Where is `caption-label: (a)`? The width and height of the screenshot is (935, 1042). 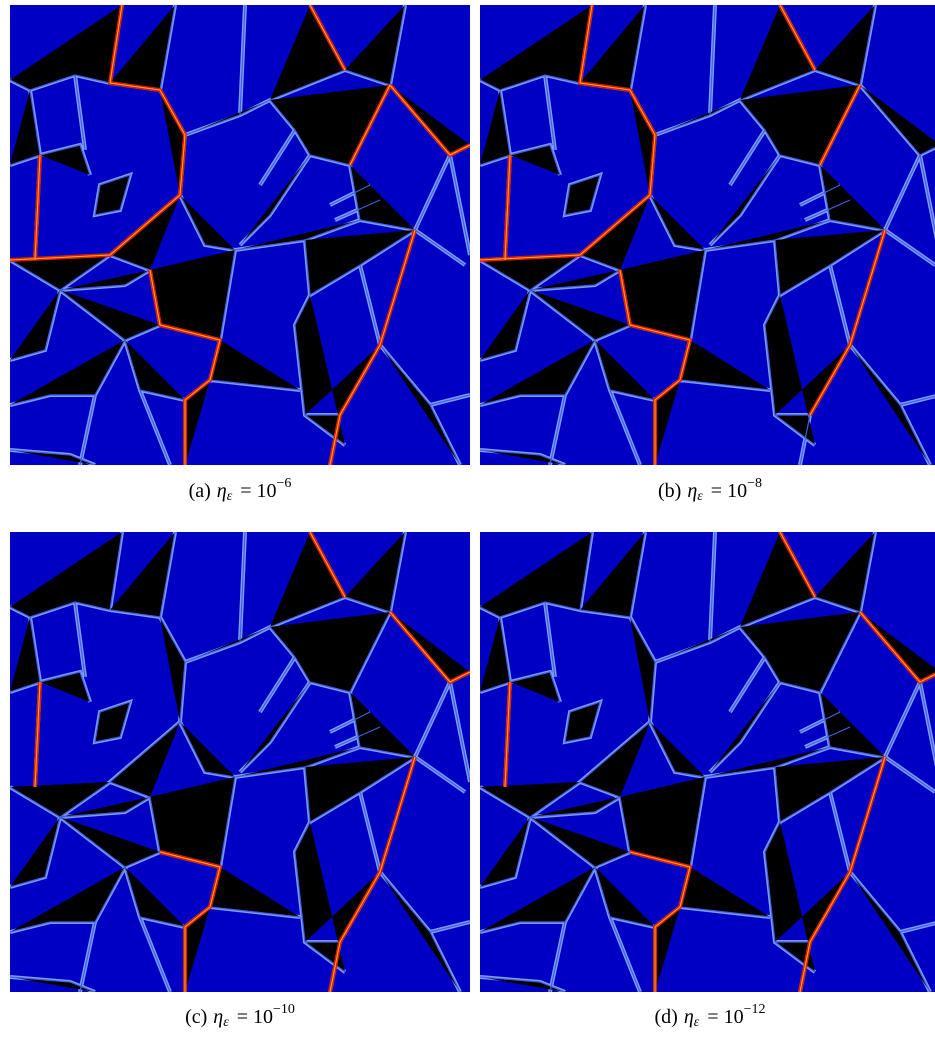 caption-label: (a) is located at coordinates (200, 491).